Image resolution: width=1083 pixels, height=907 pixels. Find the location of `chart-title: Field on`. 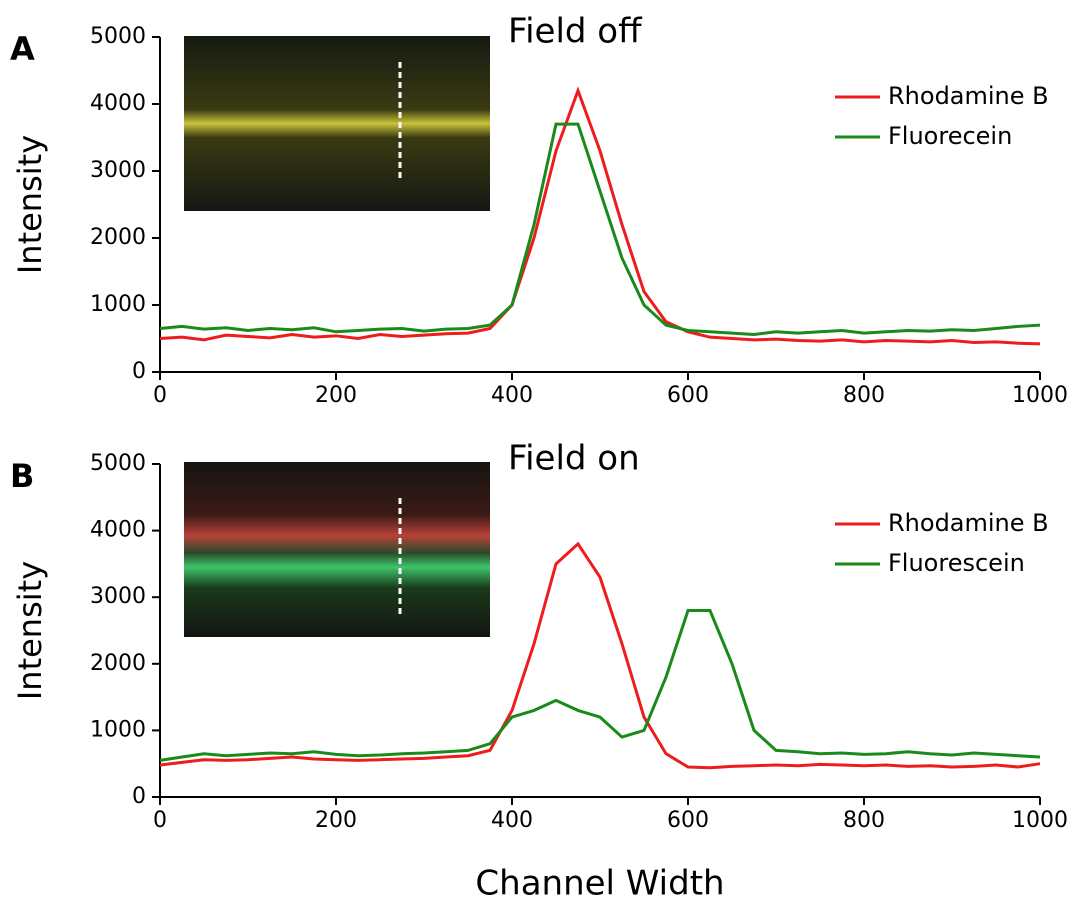

chart-title: Field on is located at coordinates (574, 459).